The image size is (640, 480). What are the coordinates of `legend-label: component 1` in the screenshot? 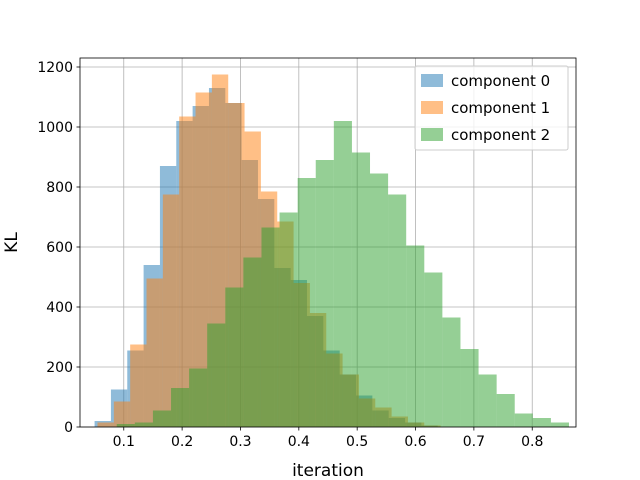 It's located at (500, 108).